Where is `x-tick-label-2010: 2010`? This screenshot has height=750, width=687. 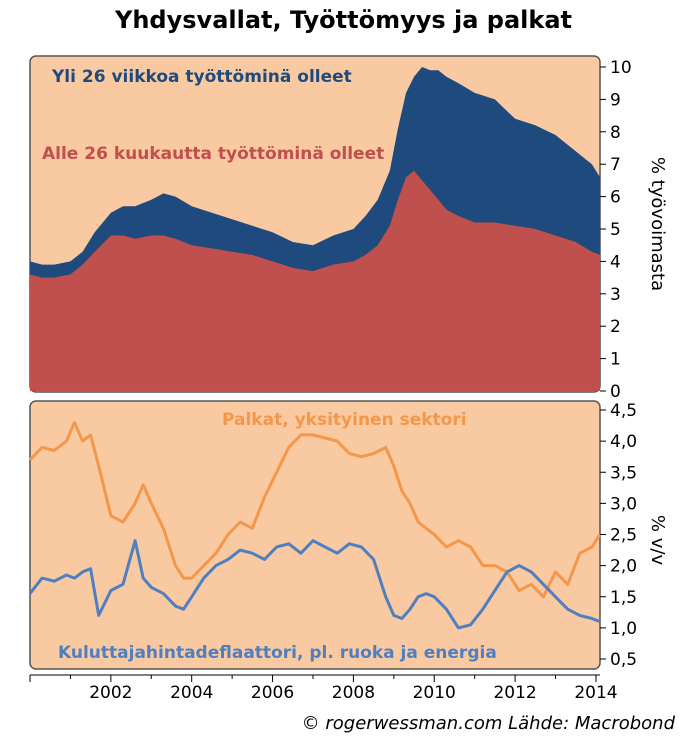 x-tick-label-2010: 2010 is located at coordinates (434, 693).